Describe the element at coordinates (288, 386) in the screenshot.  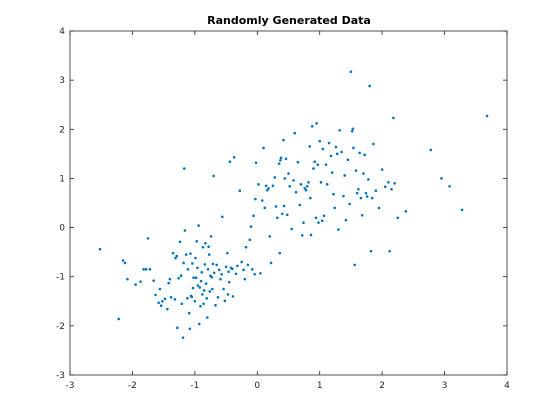
I see `x-tick-labels: -3 -2 -1 0 1 2 3 4` at that location.